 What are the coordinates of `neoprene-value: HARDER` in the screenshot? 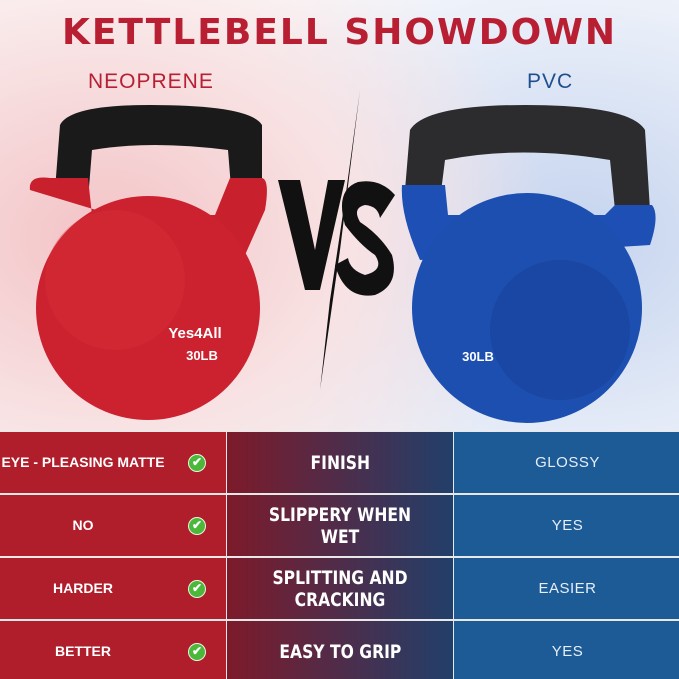 It's located at (83, 588).